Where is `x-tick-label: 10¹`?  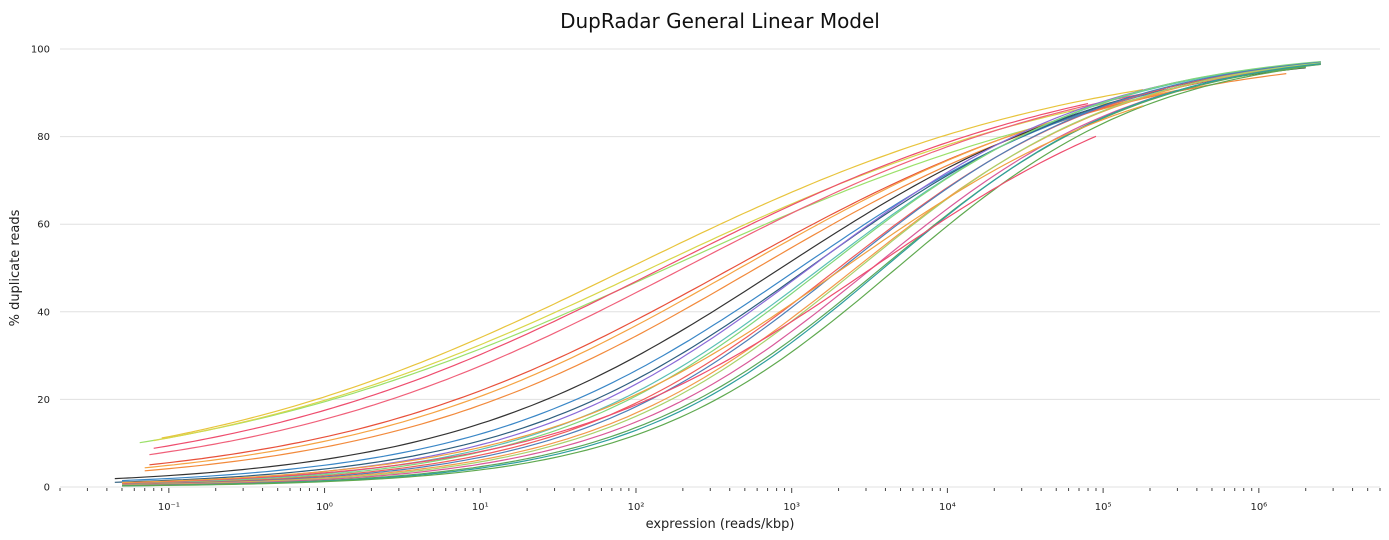
x-tick-label: 10¹ is located at coordinates (480, 507).